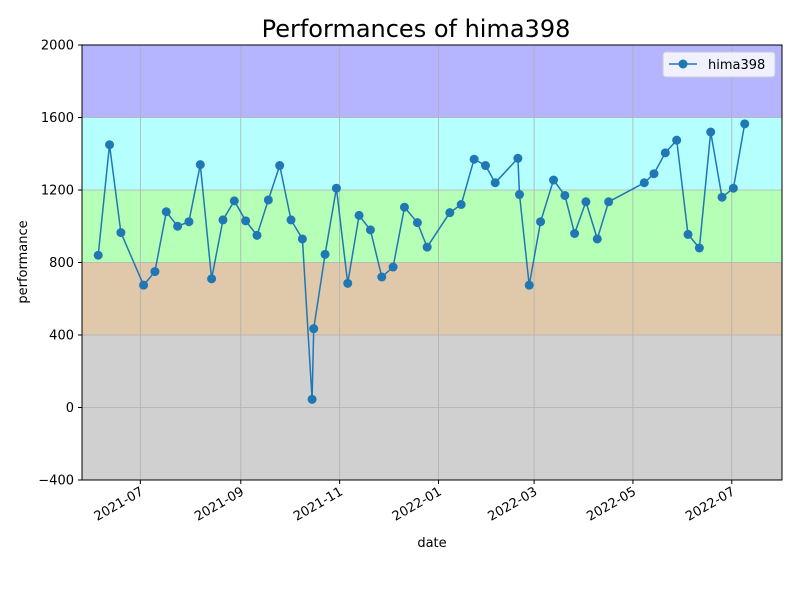 This screenshot has height=604, width=800. I want to click on x-axis-label: date, so click(431, 543).